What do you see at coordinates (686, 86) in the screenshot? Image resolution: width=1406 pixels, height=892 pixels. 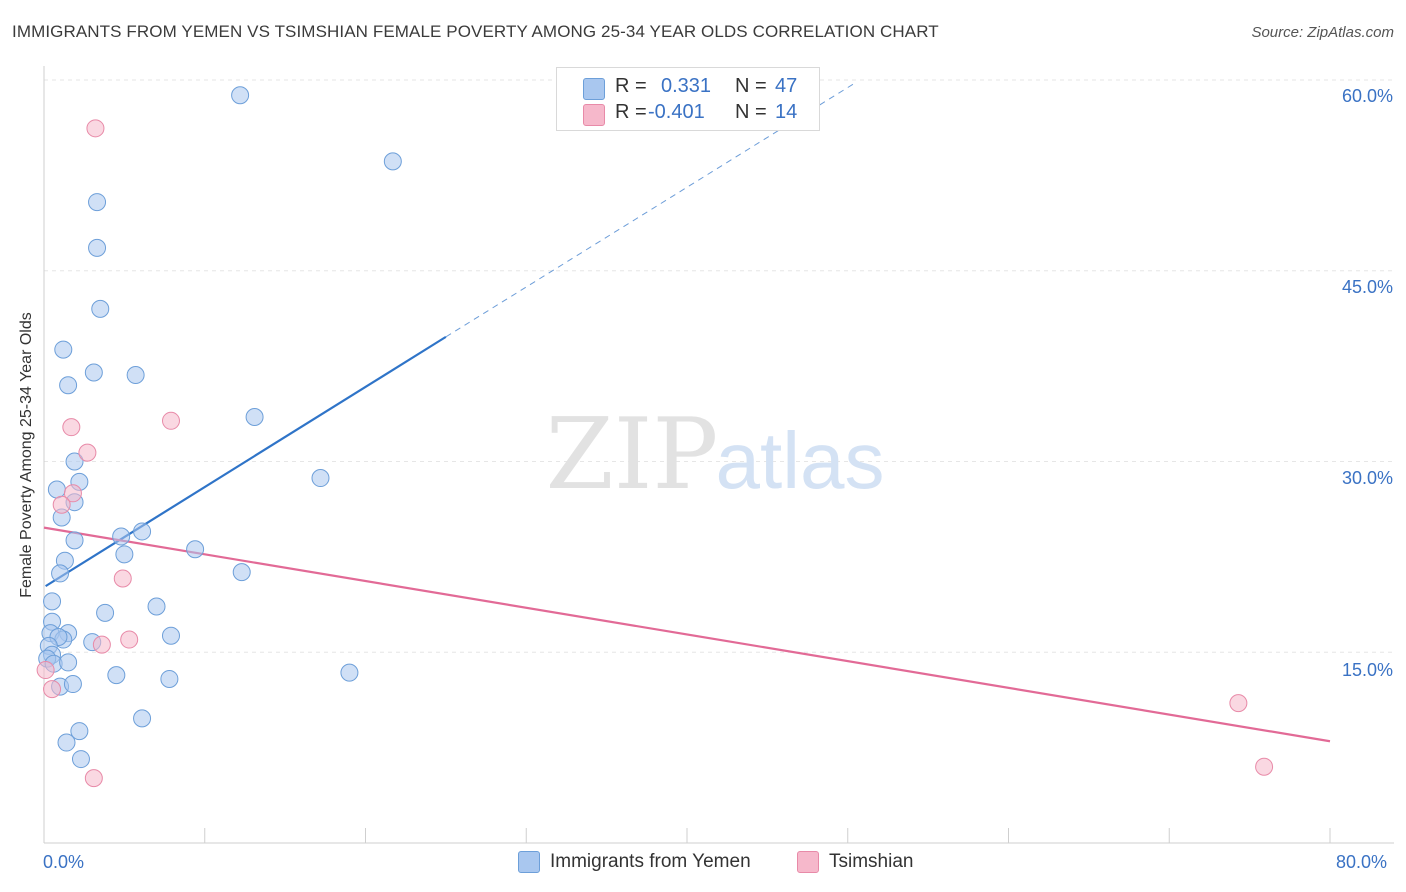 I see `legend-r-value: 0.331` at bounding box center [686, 86].